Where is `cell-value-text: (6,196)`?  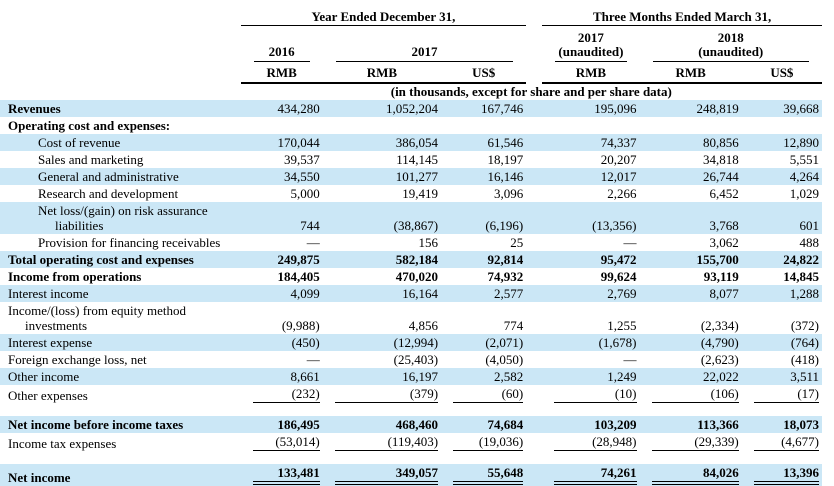
cell-value-text: (6,196) is located at coordinates (504, 225).